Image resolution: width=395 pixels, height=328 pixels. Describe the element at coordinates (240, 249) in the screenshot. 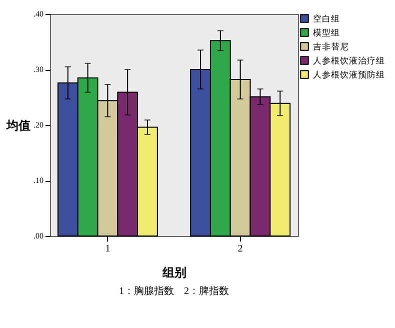

I see `x-tick-label: 2` at that location.